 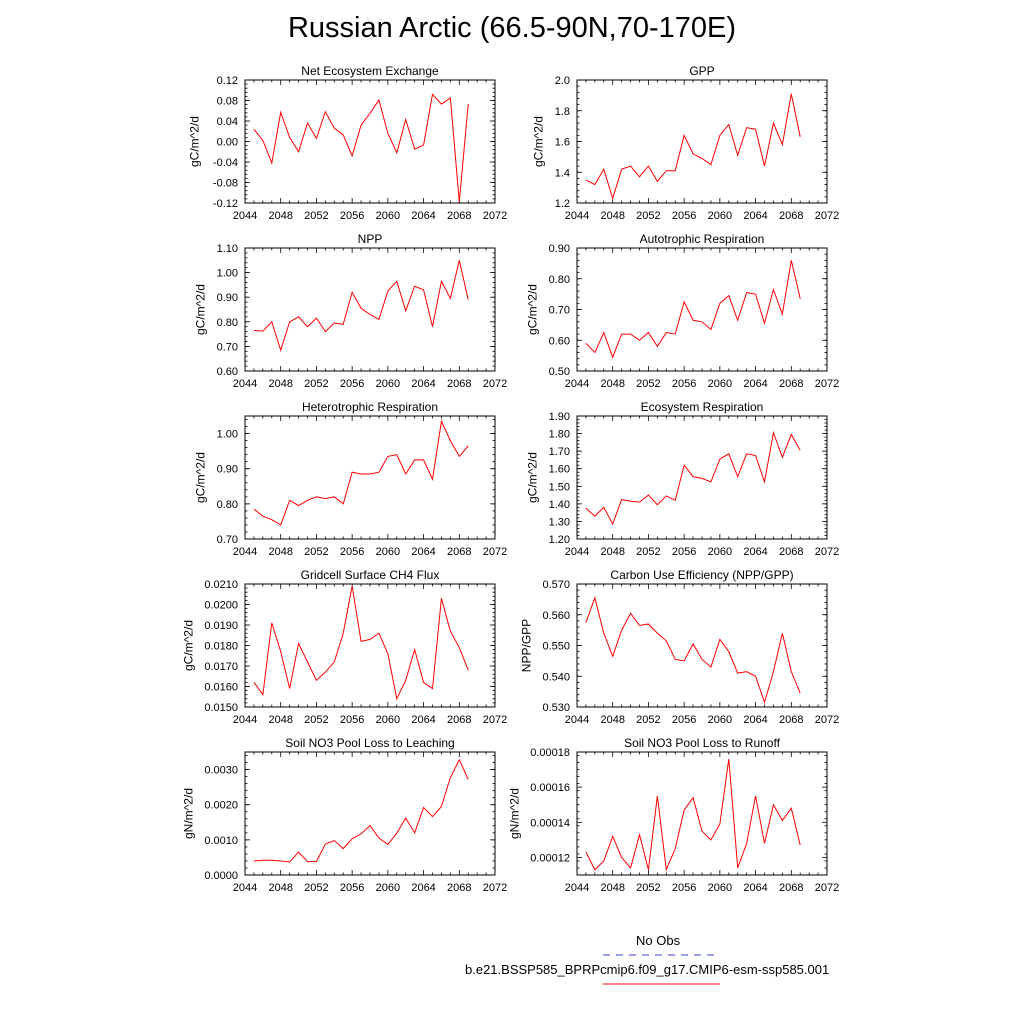 What do you see at coordinates (562, 204) in the screenshot?
I see `y-tick-label: 1.2` at bounding box center [562, 204].